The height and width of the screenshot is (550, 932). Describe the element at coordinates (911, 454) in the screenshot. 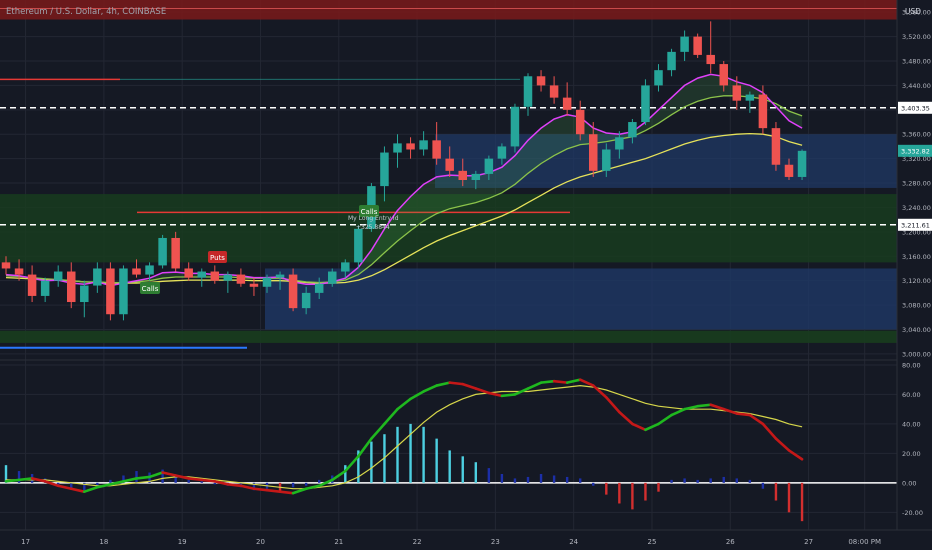

I see `osc-tick-3: 20.00` at that location.